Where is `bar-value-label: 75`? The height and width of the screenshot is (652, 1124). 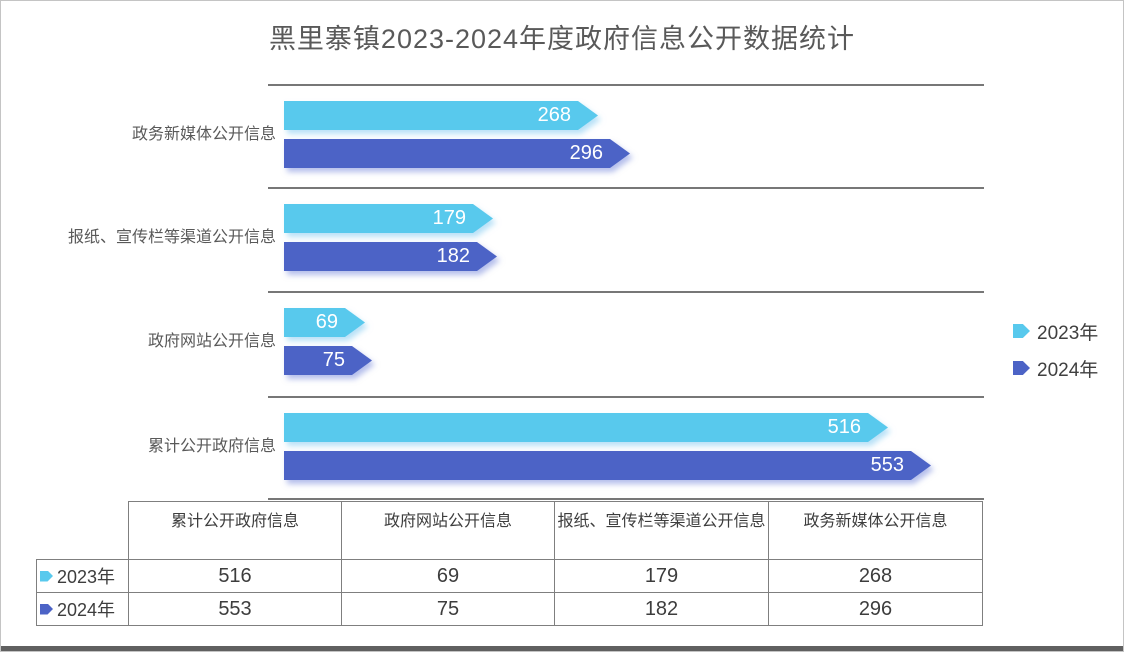
bar-value-label: 75 is located at coordinates (333, 360).